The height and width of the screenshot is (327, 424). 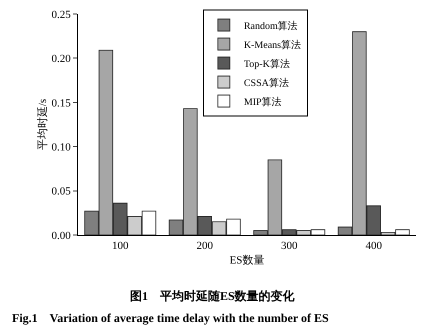 I want to click on y-tick-label: 0.10, so click(x=62, y=147).